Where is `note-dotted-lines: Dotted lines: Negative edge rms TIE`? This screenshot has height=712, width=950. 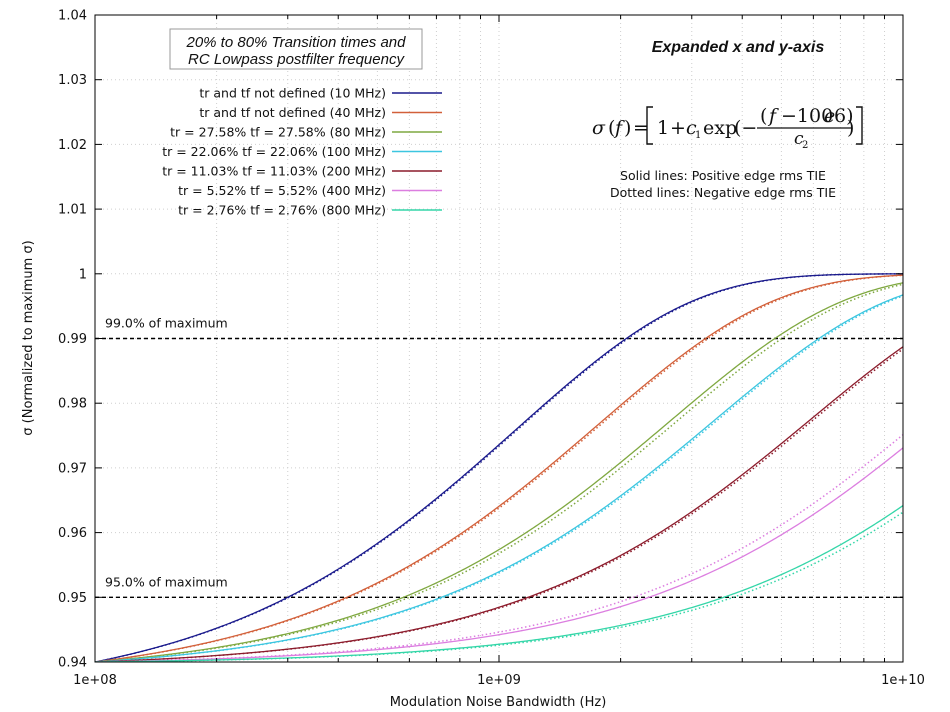 note-dotted-lines: Dotted lines: Negative edge rms TIE is located at coordinates (723, 192).